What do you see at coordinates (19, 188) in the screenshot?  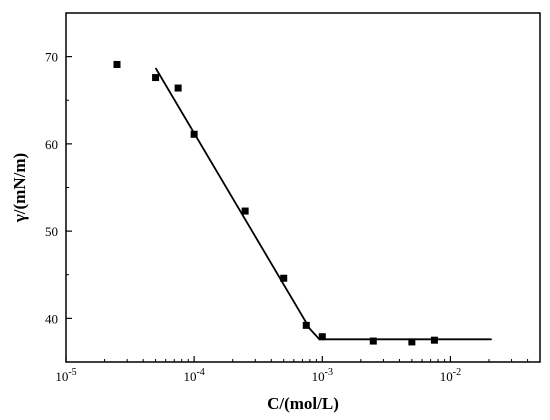 I see `y-axis-label: γ/(mN/m)` at bounding box center [19, 188].